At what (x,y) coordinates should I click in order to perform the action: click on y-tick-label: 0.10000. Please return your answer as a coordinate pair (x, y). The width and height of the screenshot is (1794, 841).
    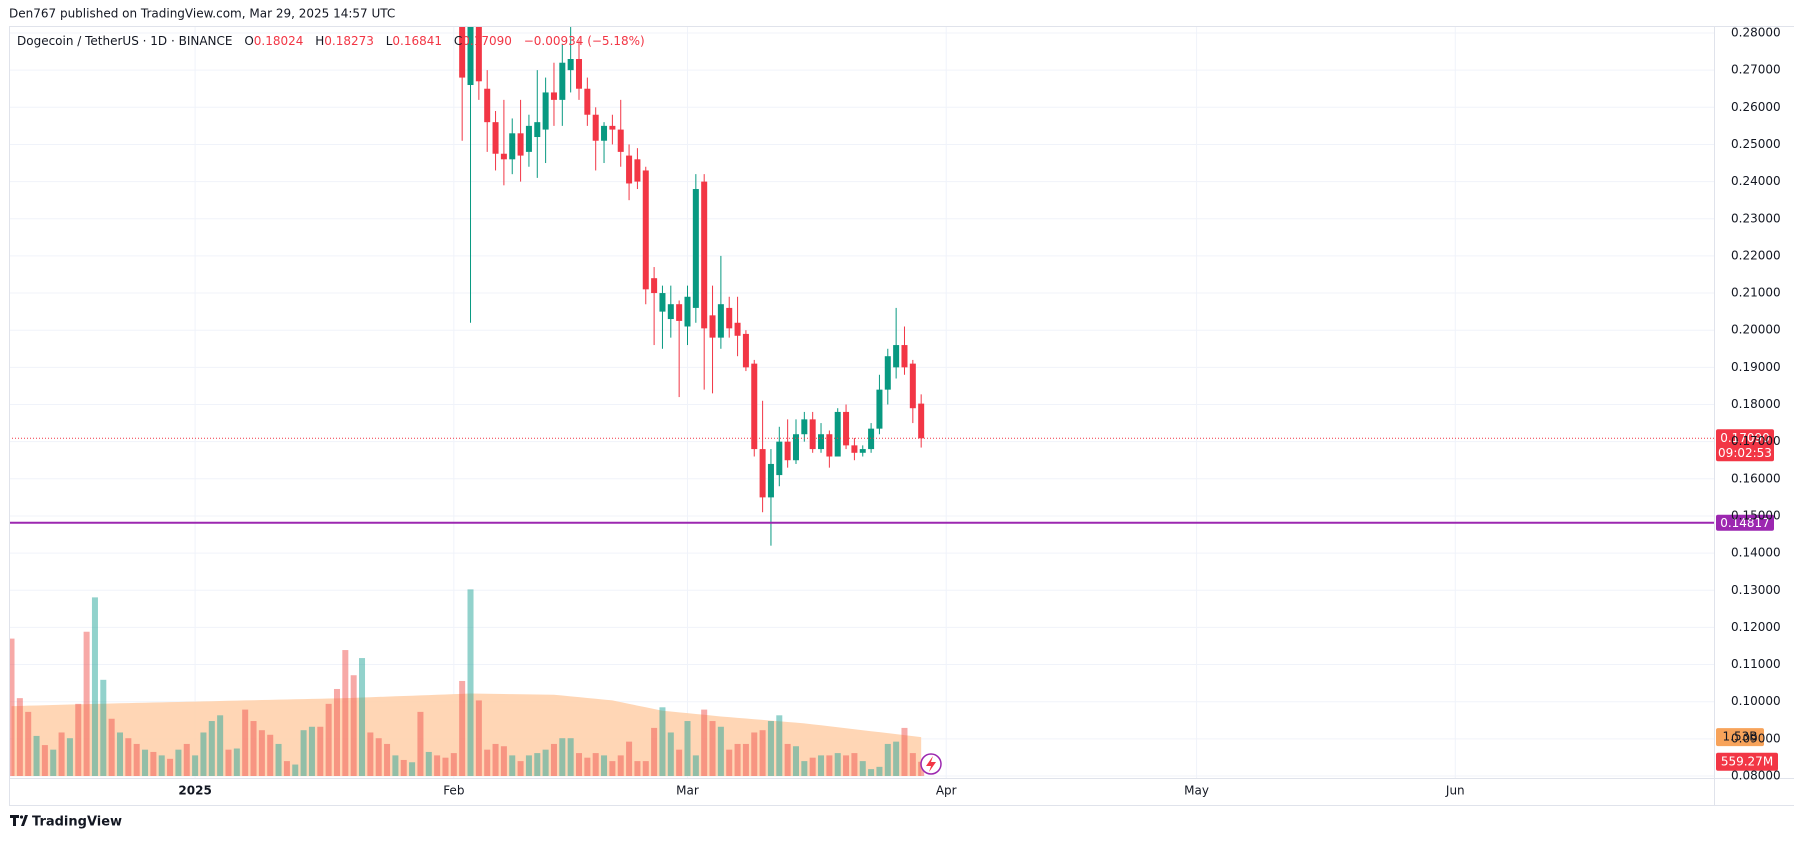
    Looking at the image, I should click on (1756, 701).